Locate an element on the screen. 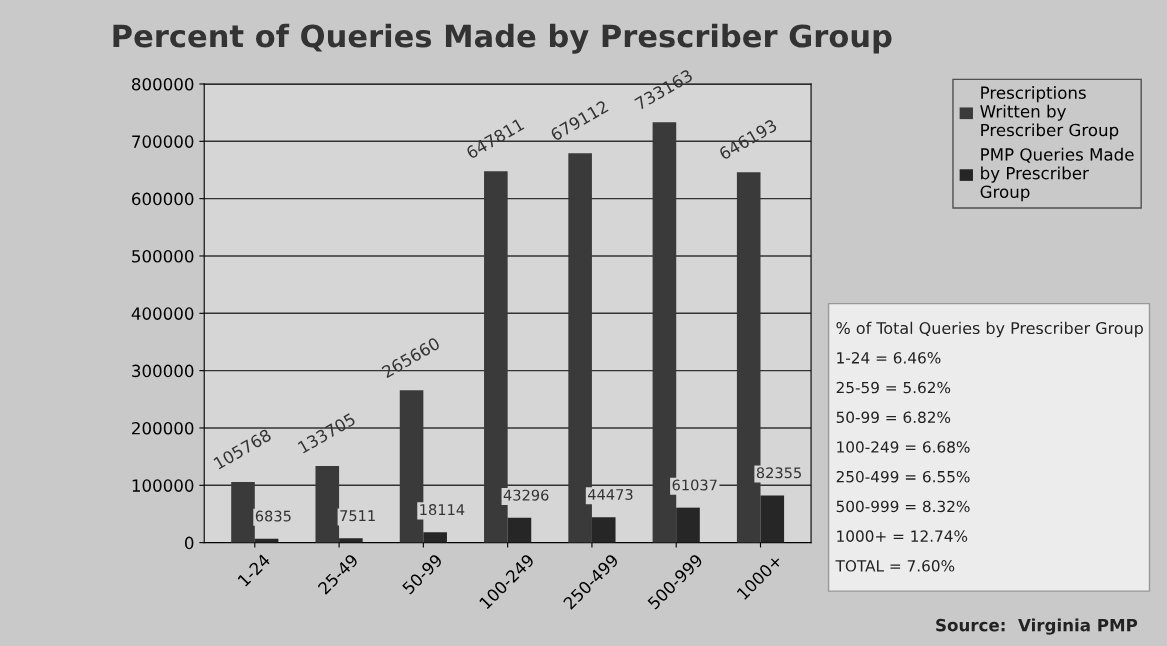 This screenshot has width=1167, height=646. data-label: 44473 is located at coordinates (610, 494).